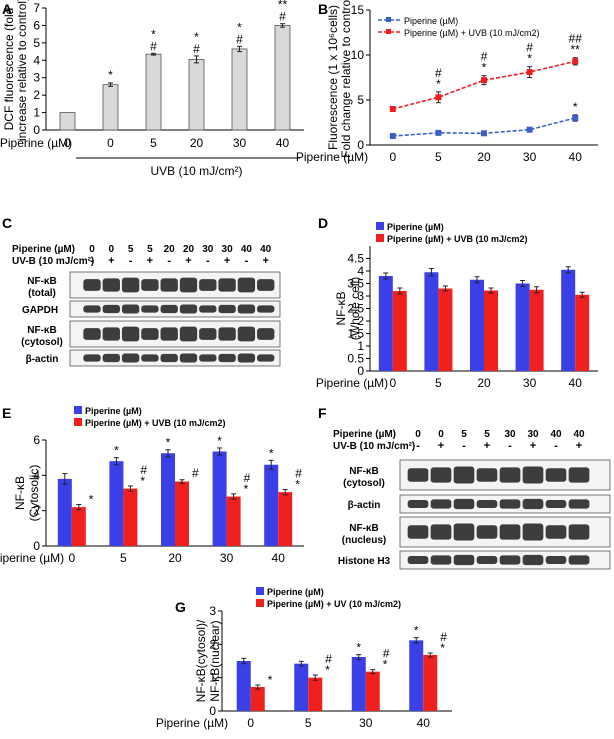 Image resolution: width=614 pixels, height=739 pixels. What do you see at coordinates (323, 9) in the screenshot?
I see `panel-label-b: B` at bounding box center [323, 9].